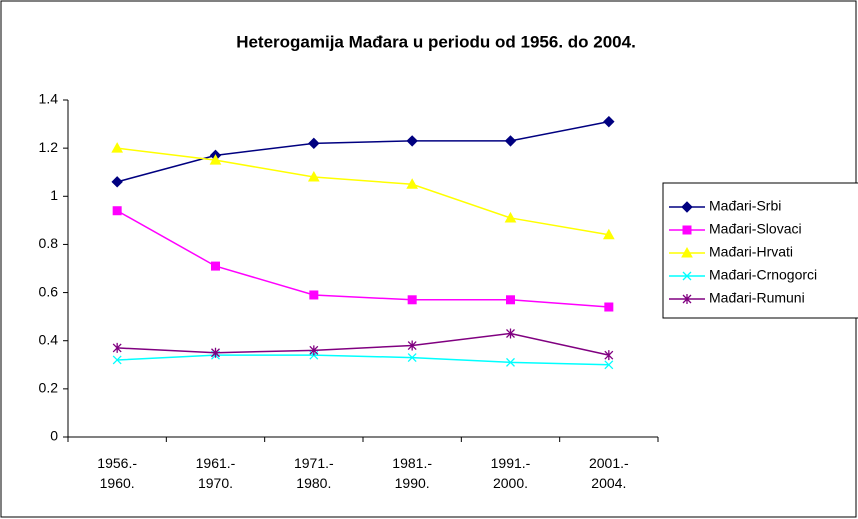  I want to click on y-tick-label: 1, so click(54, 195).